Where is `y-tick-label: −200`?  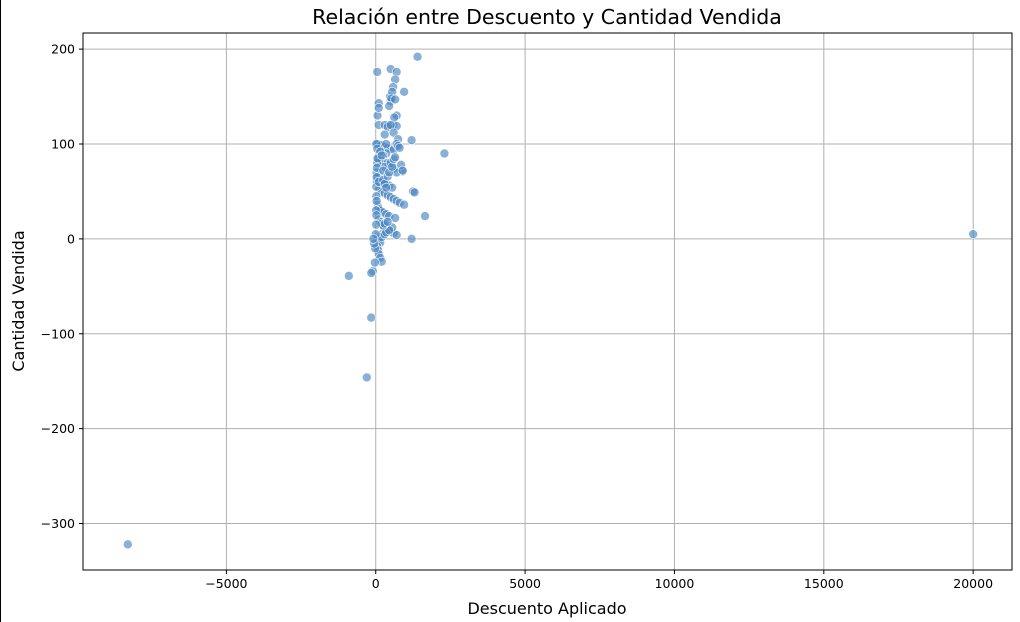 y-tick-label: −200 is located at coordinates (58, 428).